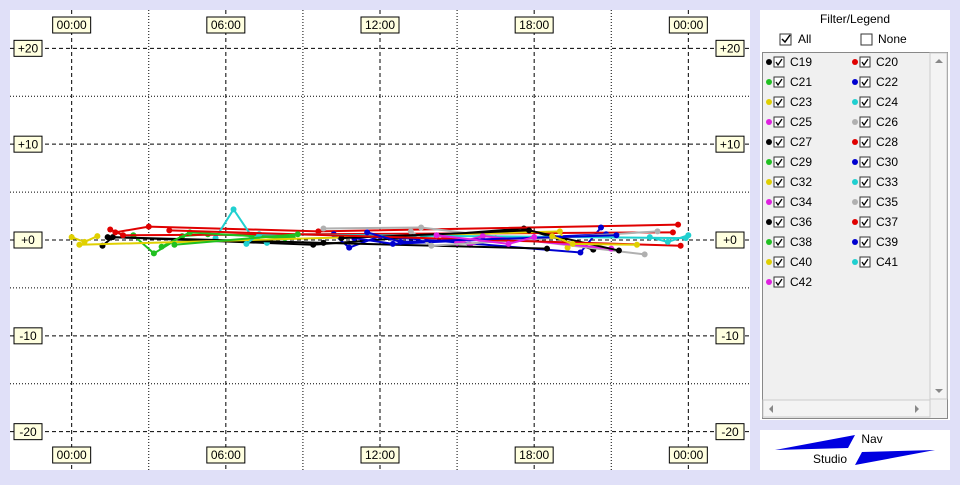 The width and height of the screenshot is (960, 485). I want to click on legend-label: C25, so click(801, 122).